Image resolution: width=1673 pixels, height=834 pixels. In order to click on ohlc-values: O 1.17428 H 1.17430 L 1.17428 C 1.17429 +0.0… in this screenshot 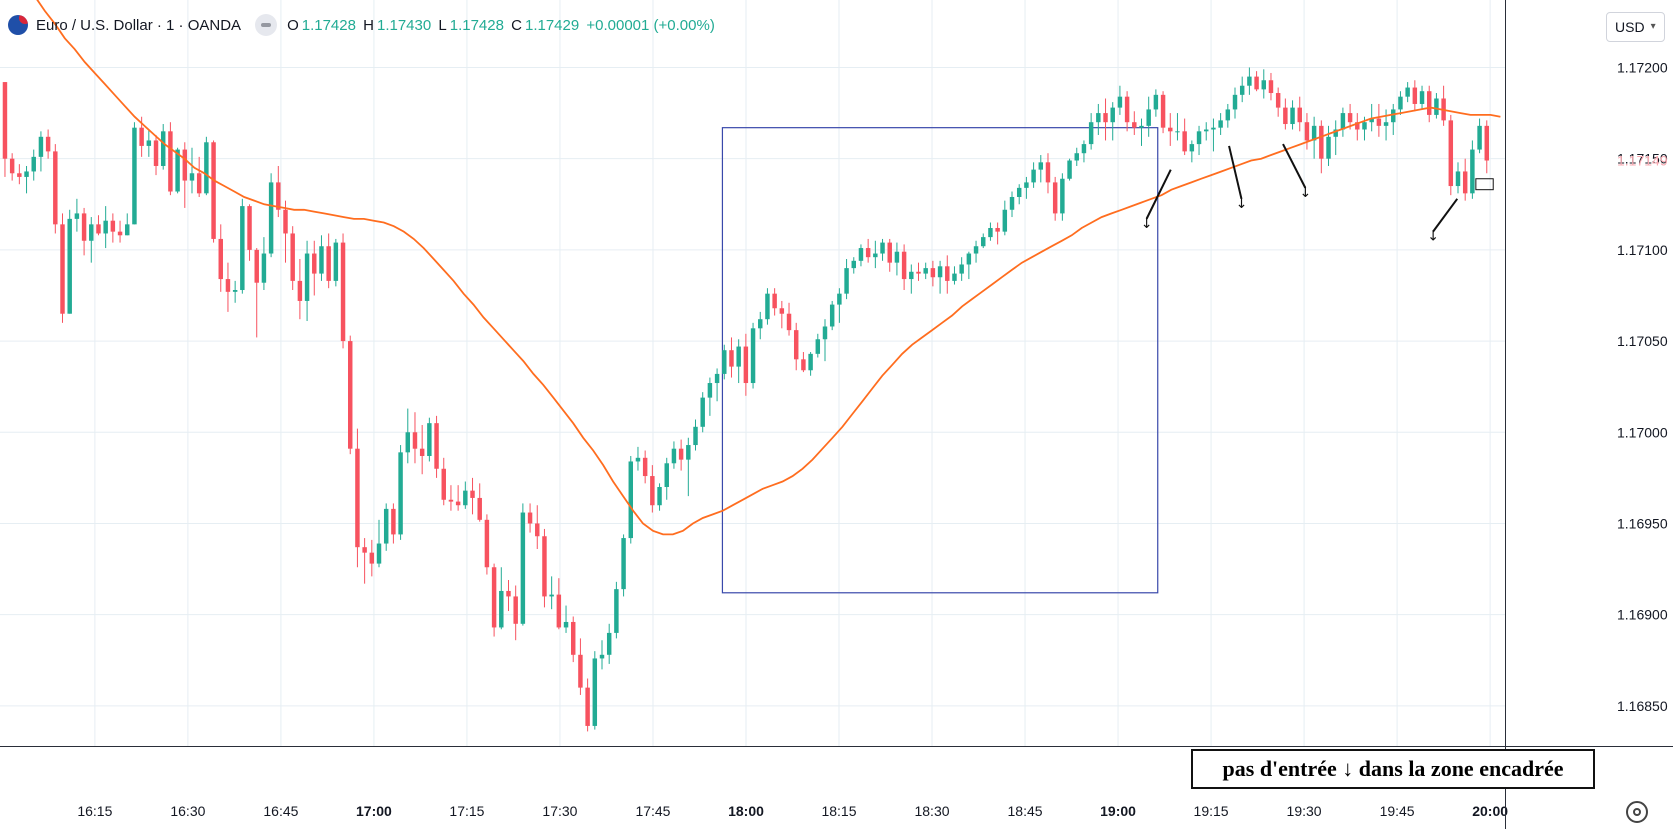, I will do `click(502, 25)`.